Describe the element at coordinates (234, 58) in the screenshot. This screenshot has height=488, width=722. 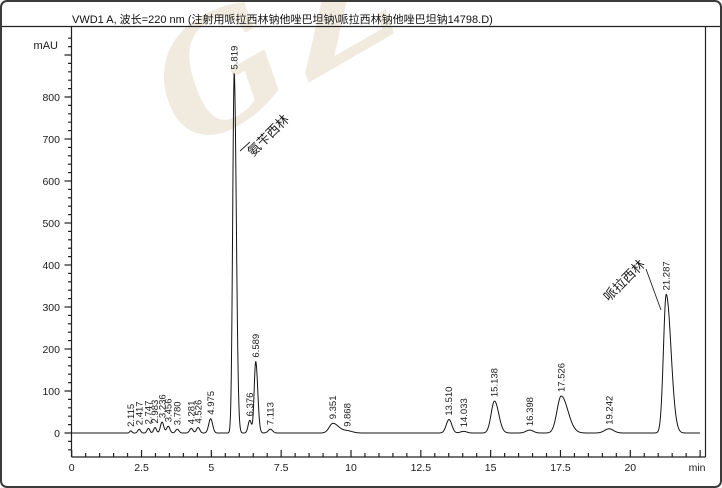
I see `peak-label: 5.819` at that location.